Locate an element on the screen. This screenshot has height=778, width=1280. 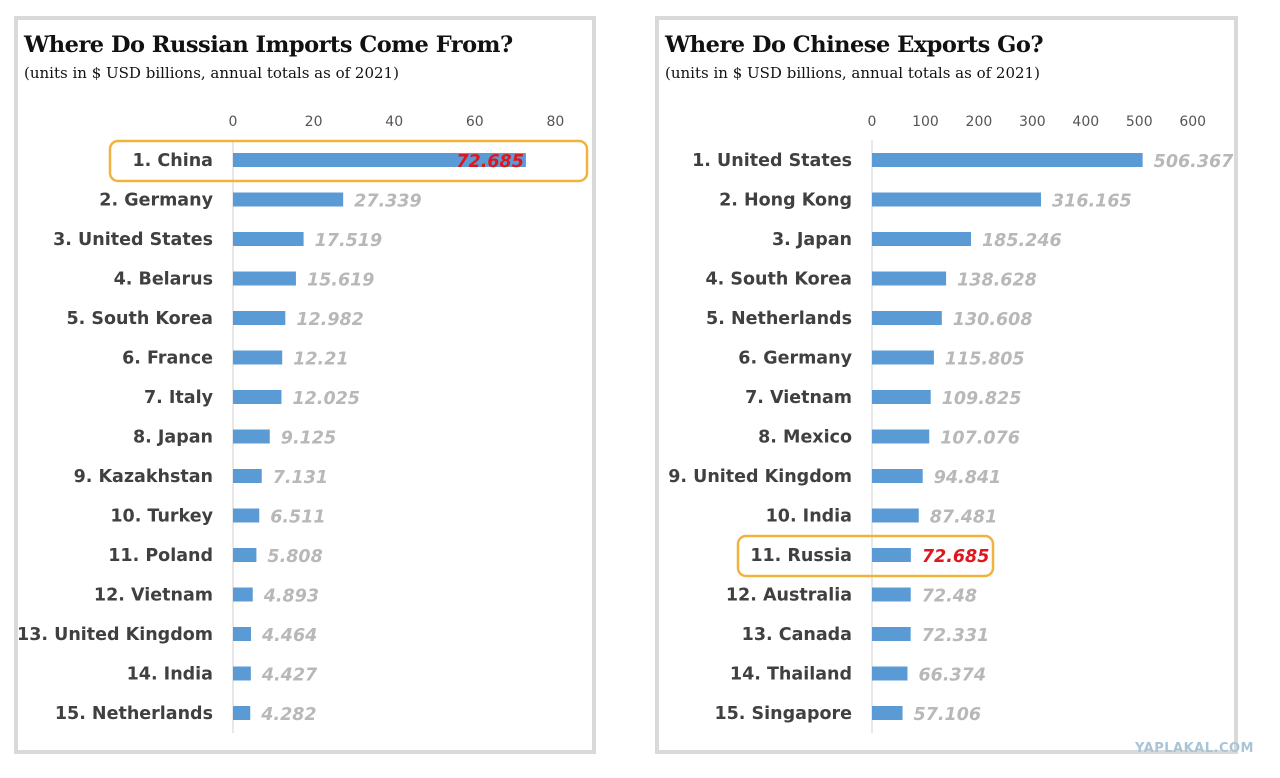
category-label: 12. Vietnam is located at coordinates (153, 596).